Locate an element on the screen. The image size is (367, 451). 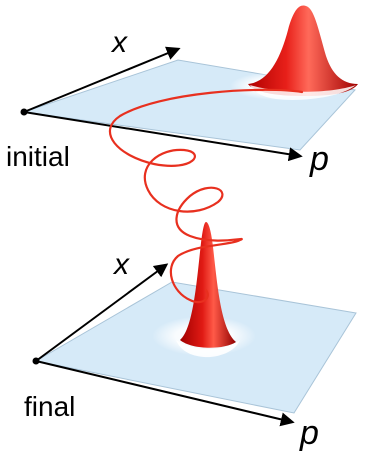
initial-state-label: initial is located at coordinates (38, 156).